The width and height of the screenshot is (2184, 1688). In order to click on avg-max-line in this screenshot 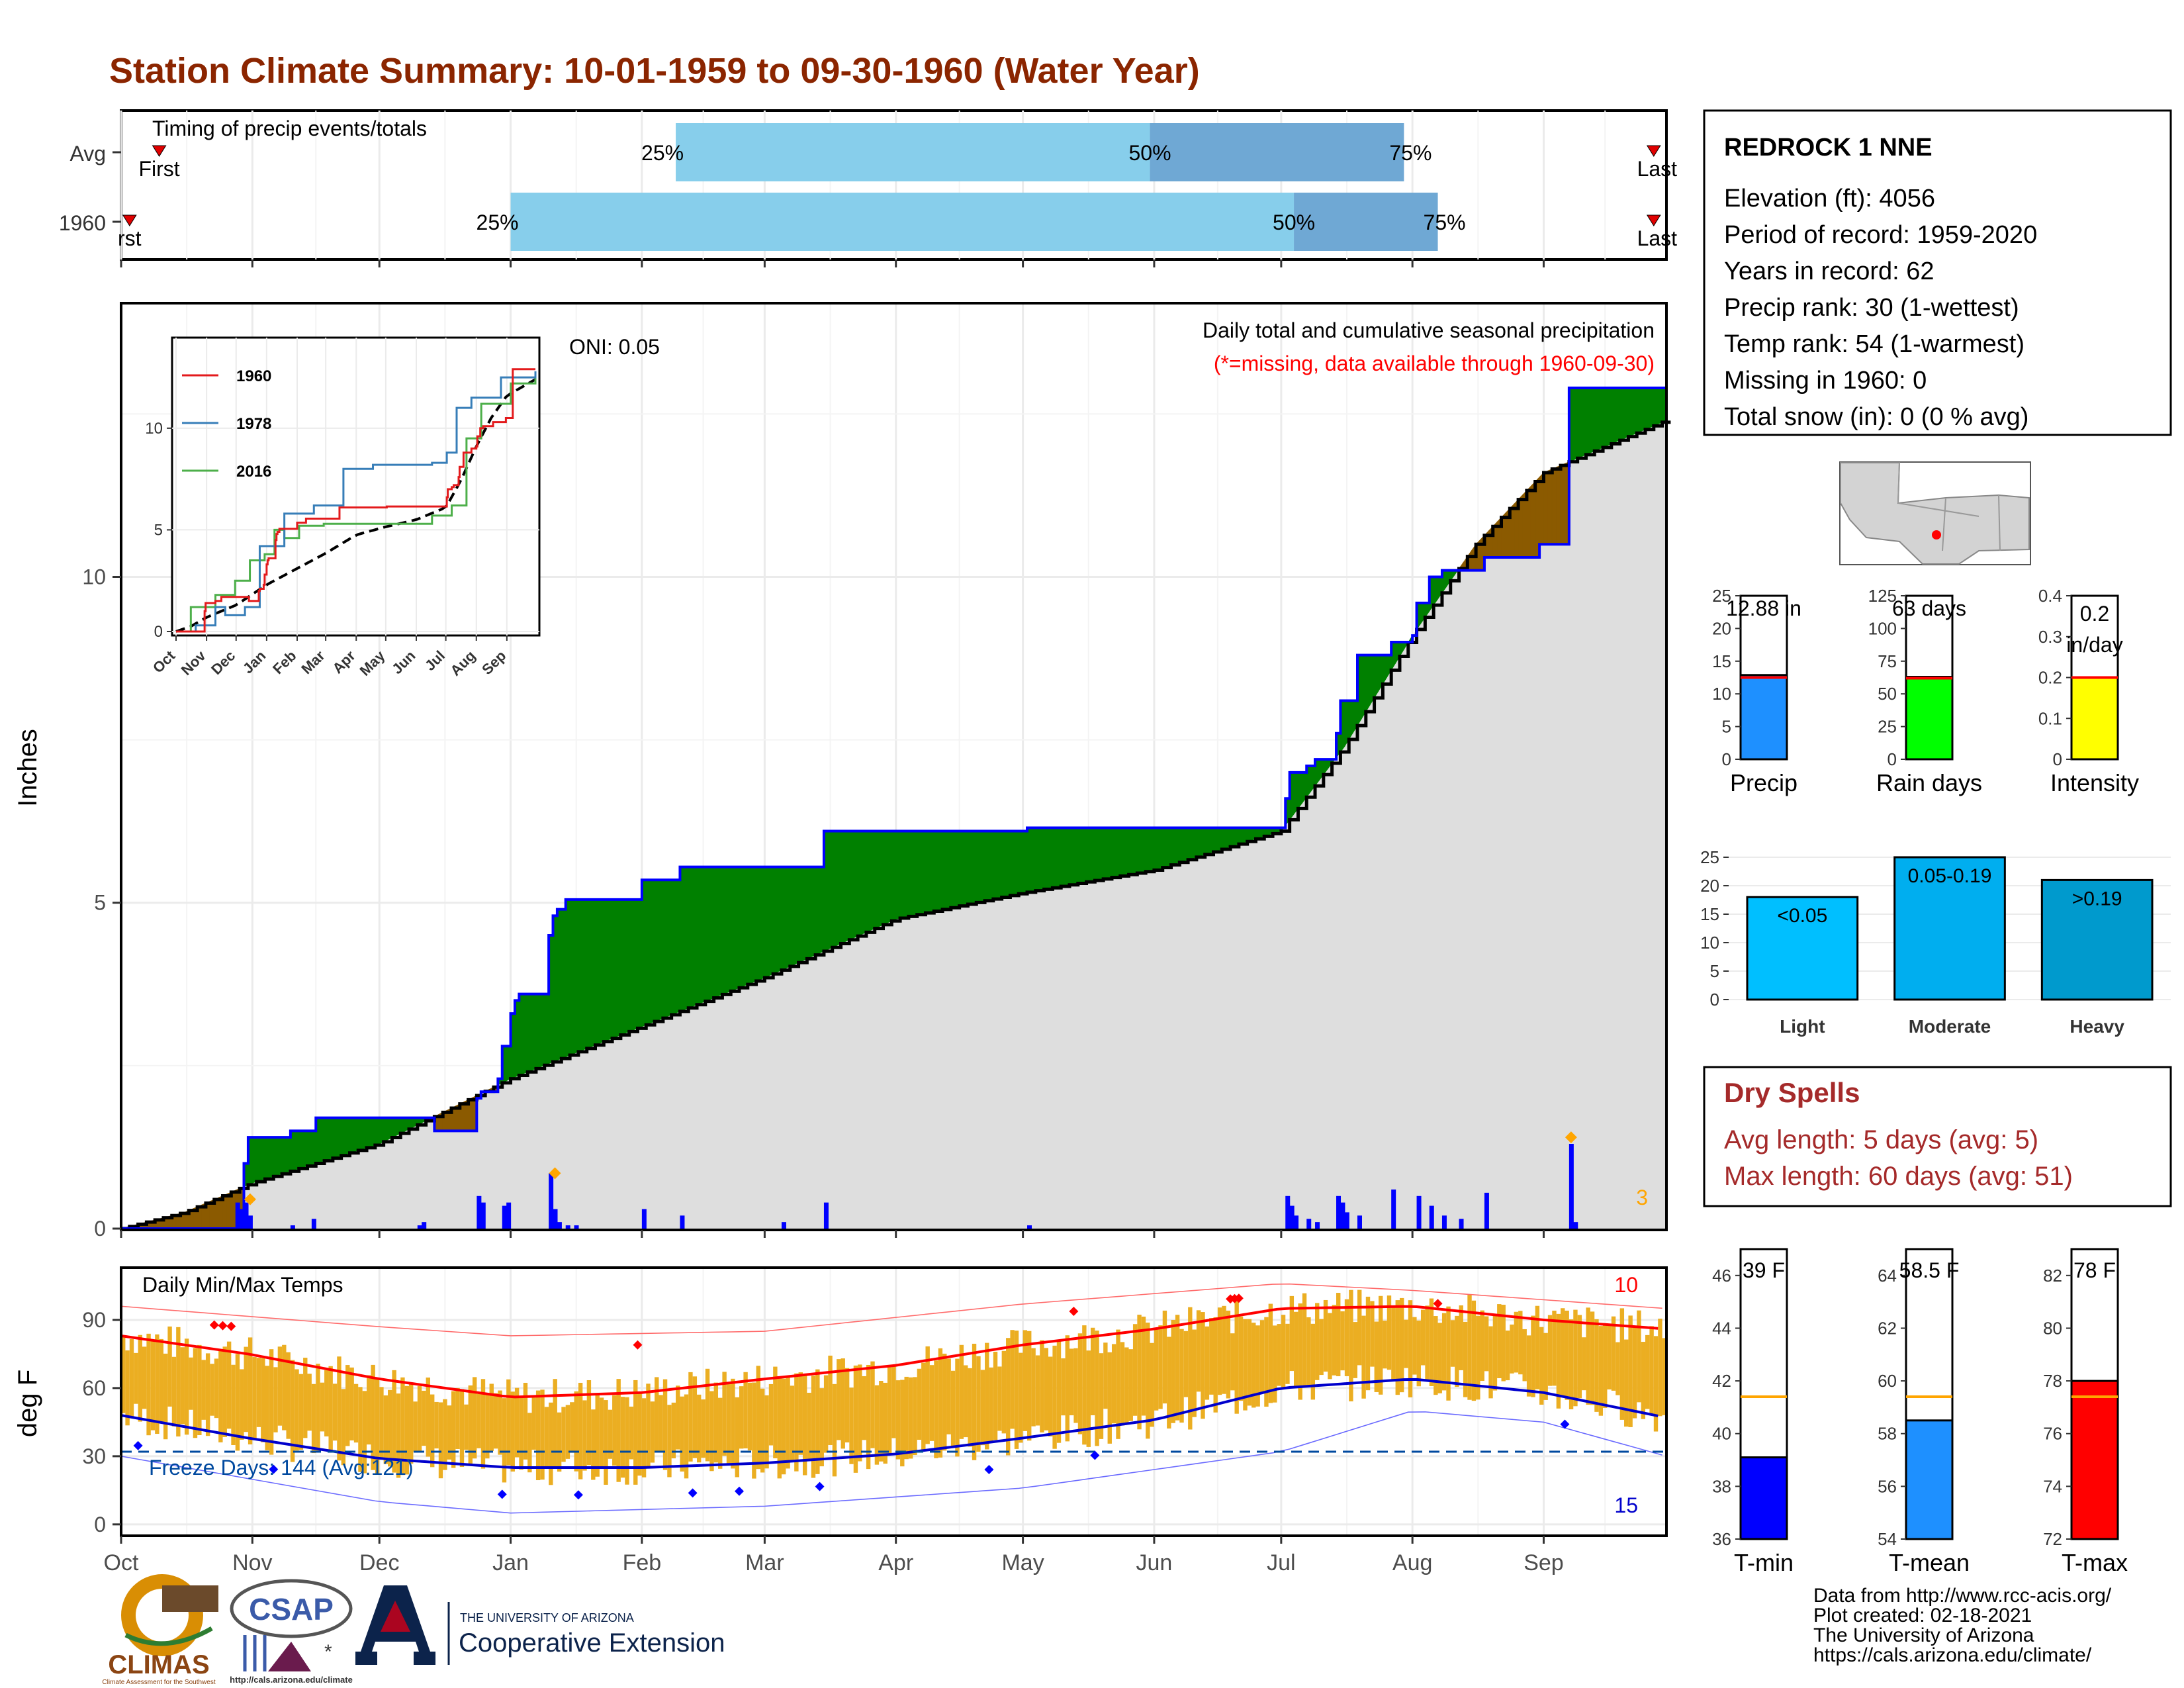, I will do `click(889, 1352)`.